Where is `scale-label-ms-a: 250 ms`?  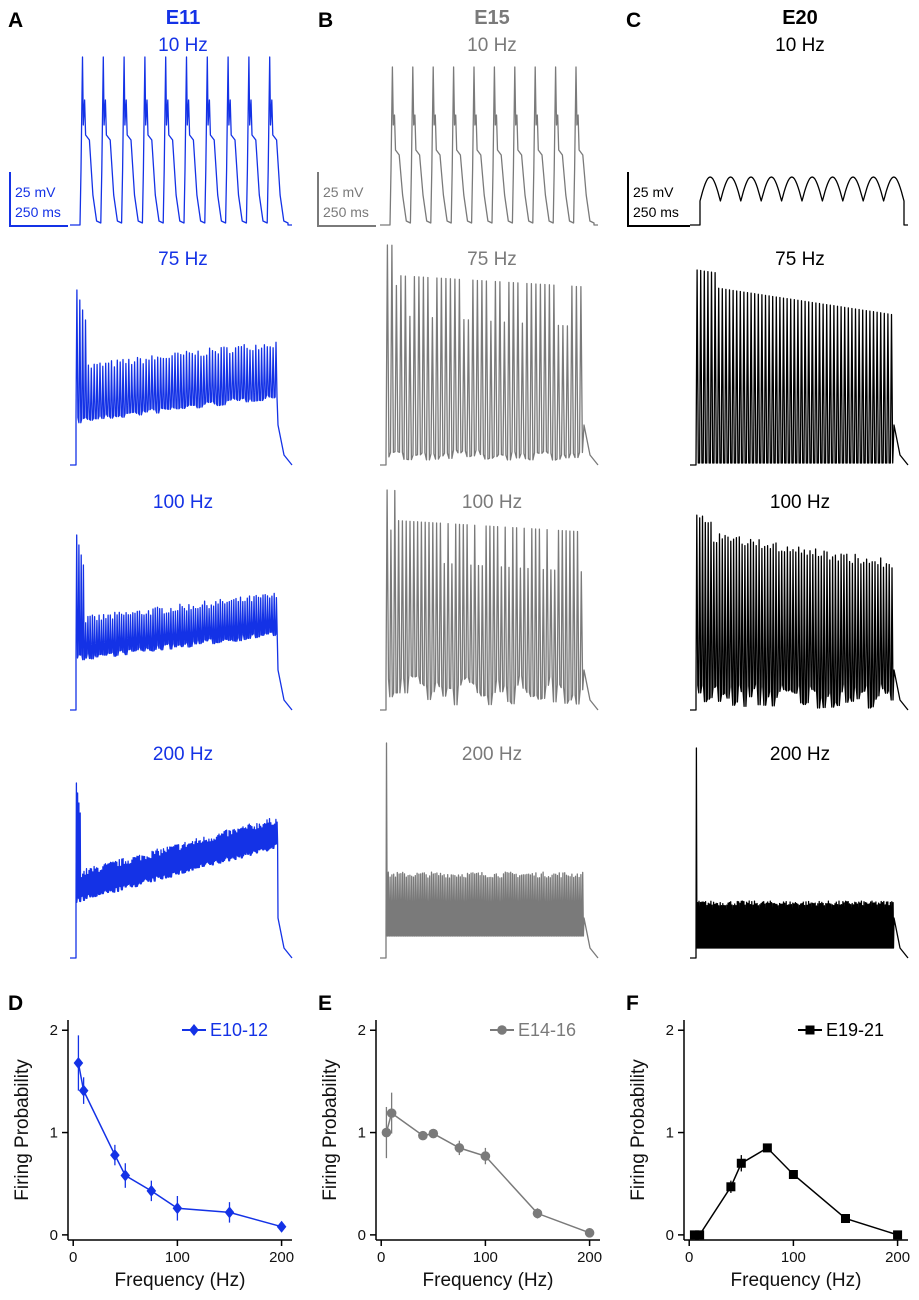 scale-label-ms-a: 250 ms is located at coordinates (38, 212).